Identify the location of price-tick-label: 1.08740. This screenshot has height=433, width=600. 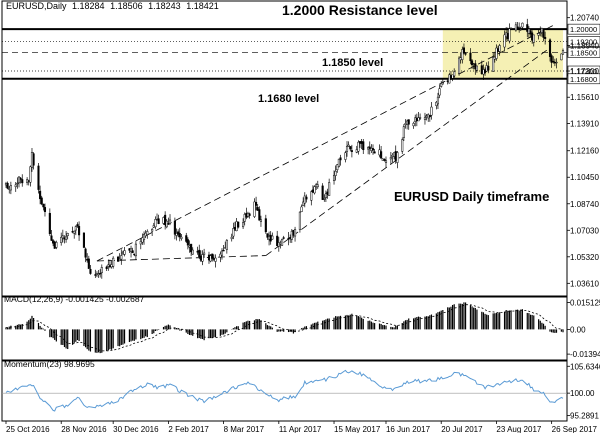
(584, 204).